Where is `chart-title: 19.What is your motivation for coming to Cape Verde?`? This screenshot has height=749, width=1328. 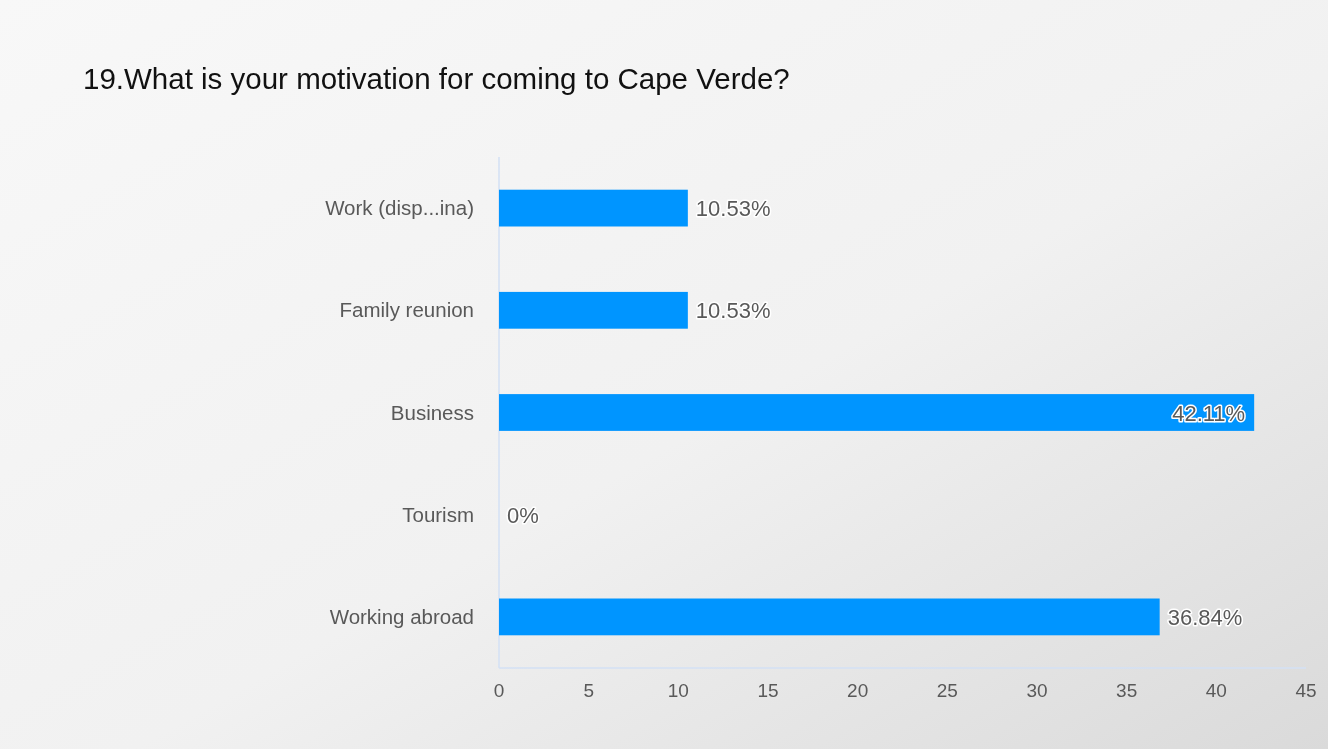 chart-title: 19.What is your motivation for coming to Cape Verde? is located at coordinates (436, 78).